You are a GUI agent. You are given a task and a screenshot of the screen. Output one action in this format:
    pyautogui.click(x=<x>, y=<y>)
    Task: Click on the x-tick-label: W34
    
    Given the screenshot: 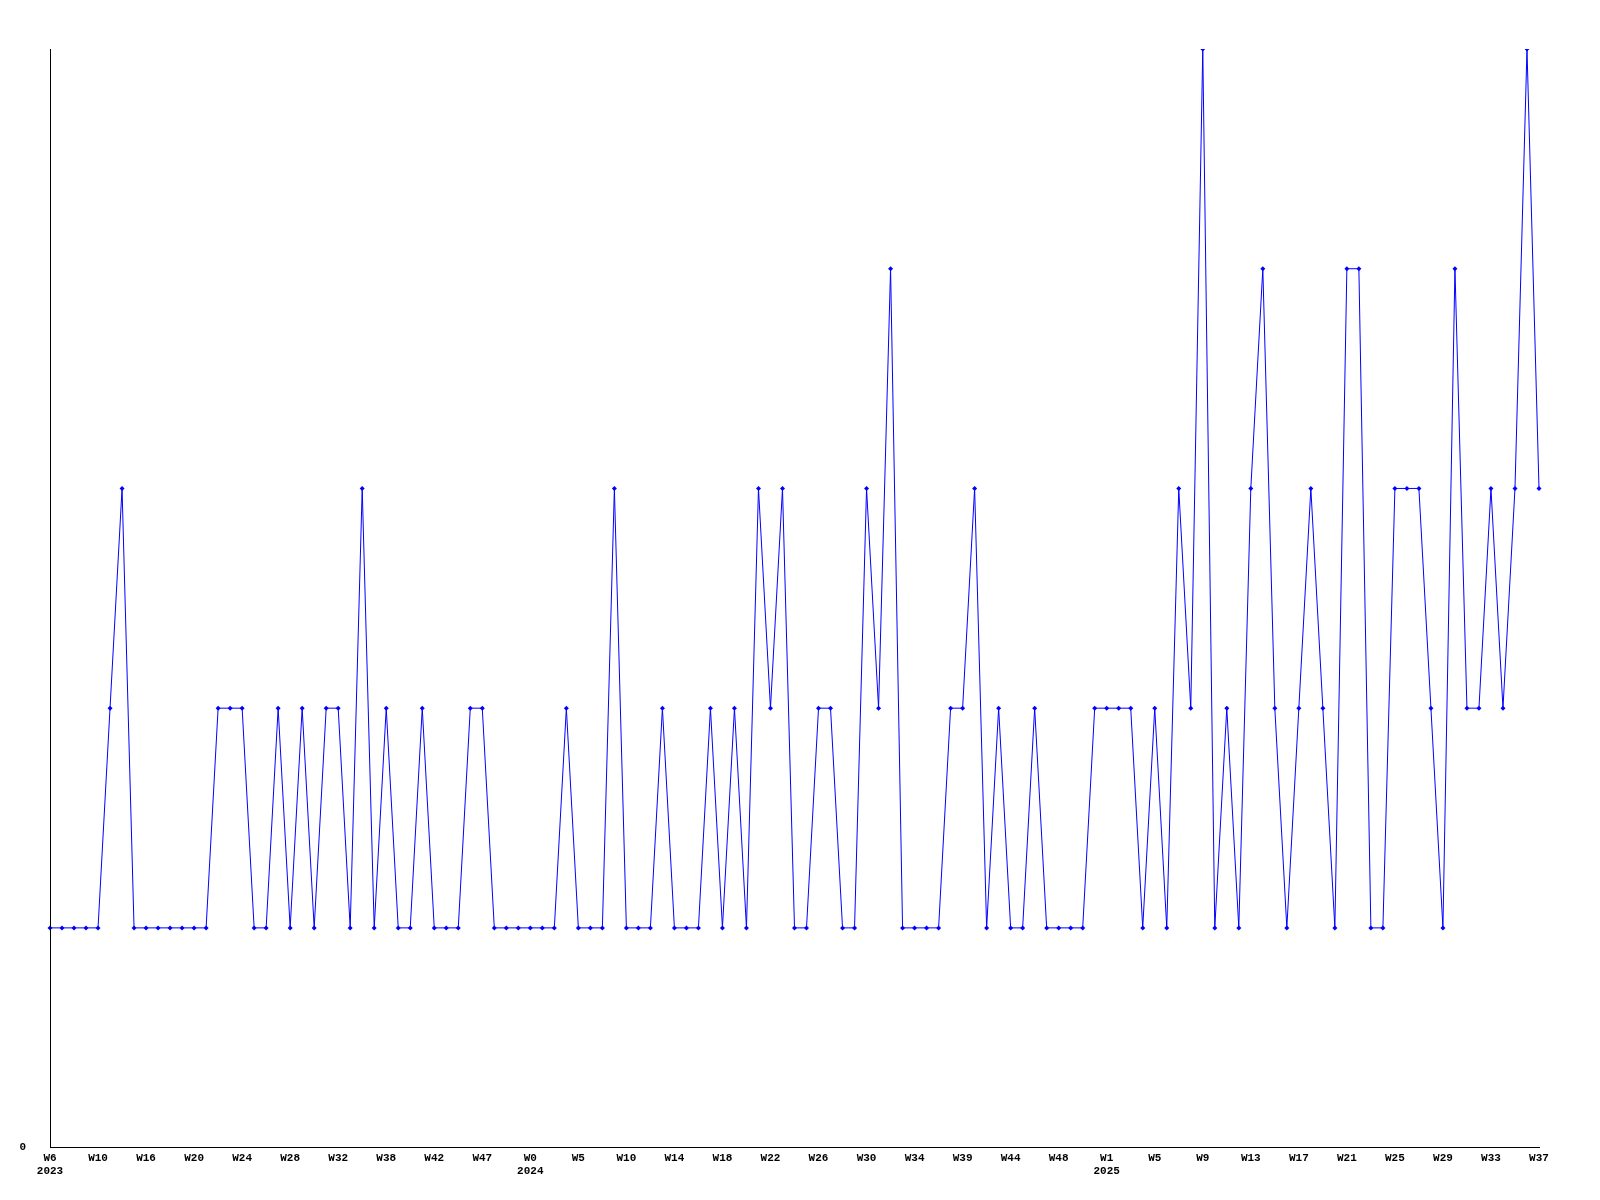 What is the action you would take?
    pyautogui.click(x=914, y=1157)
    